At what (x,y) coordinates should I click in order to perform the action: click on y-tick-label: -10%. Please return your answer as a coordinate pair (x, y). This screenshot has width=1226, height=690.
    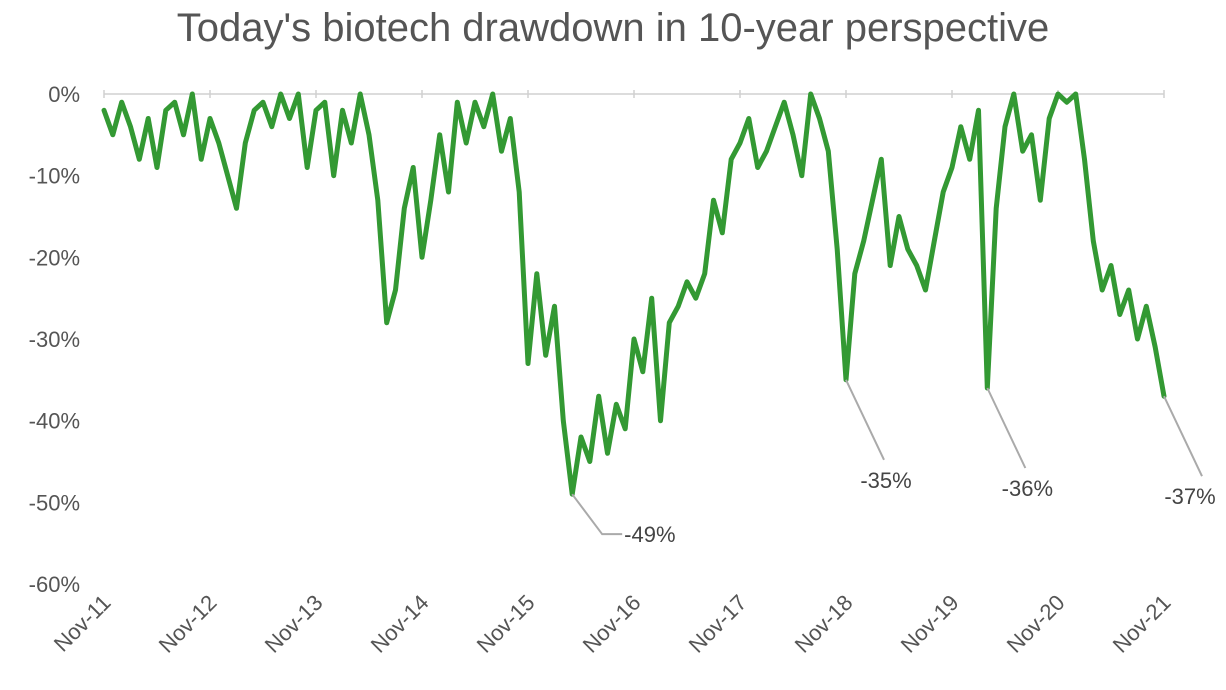
    Looking at the image, I should click on (54, 176).